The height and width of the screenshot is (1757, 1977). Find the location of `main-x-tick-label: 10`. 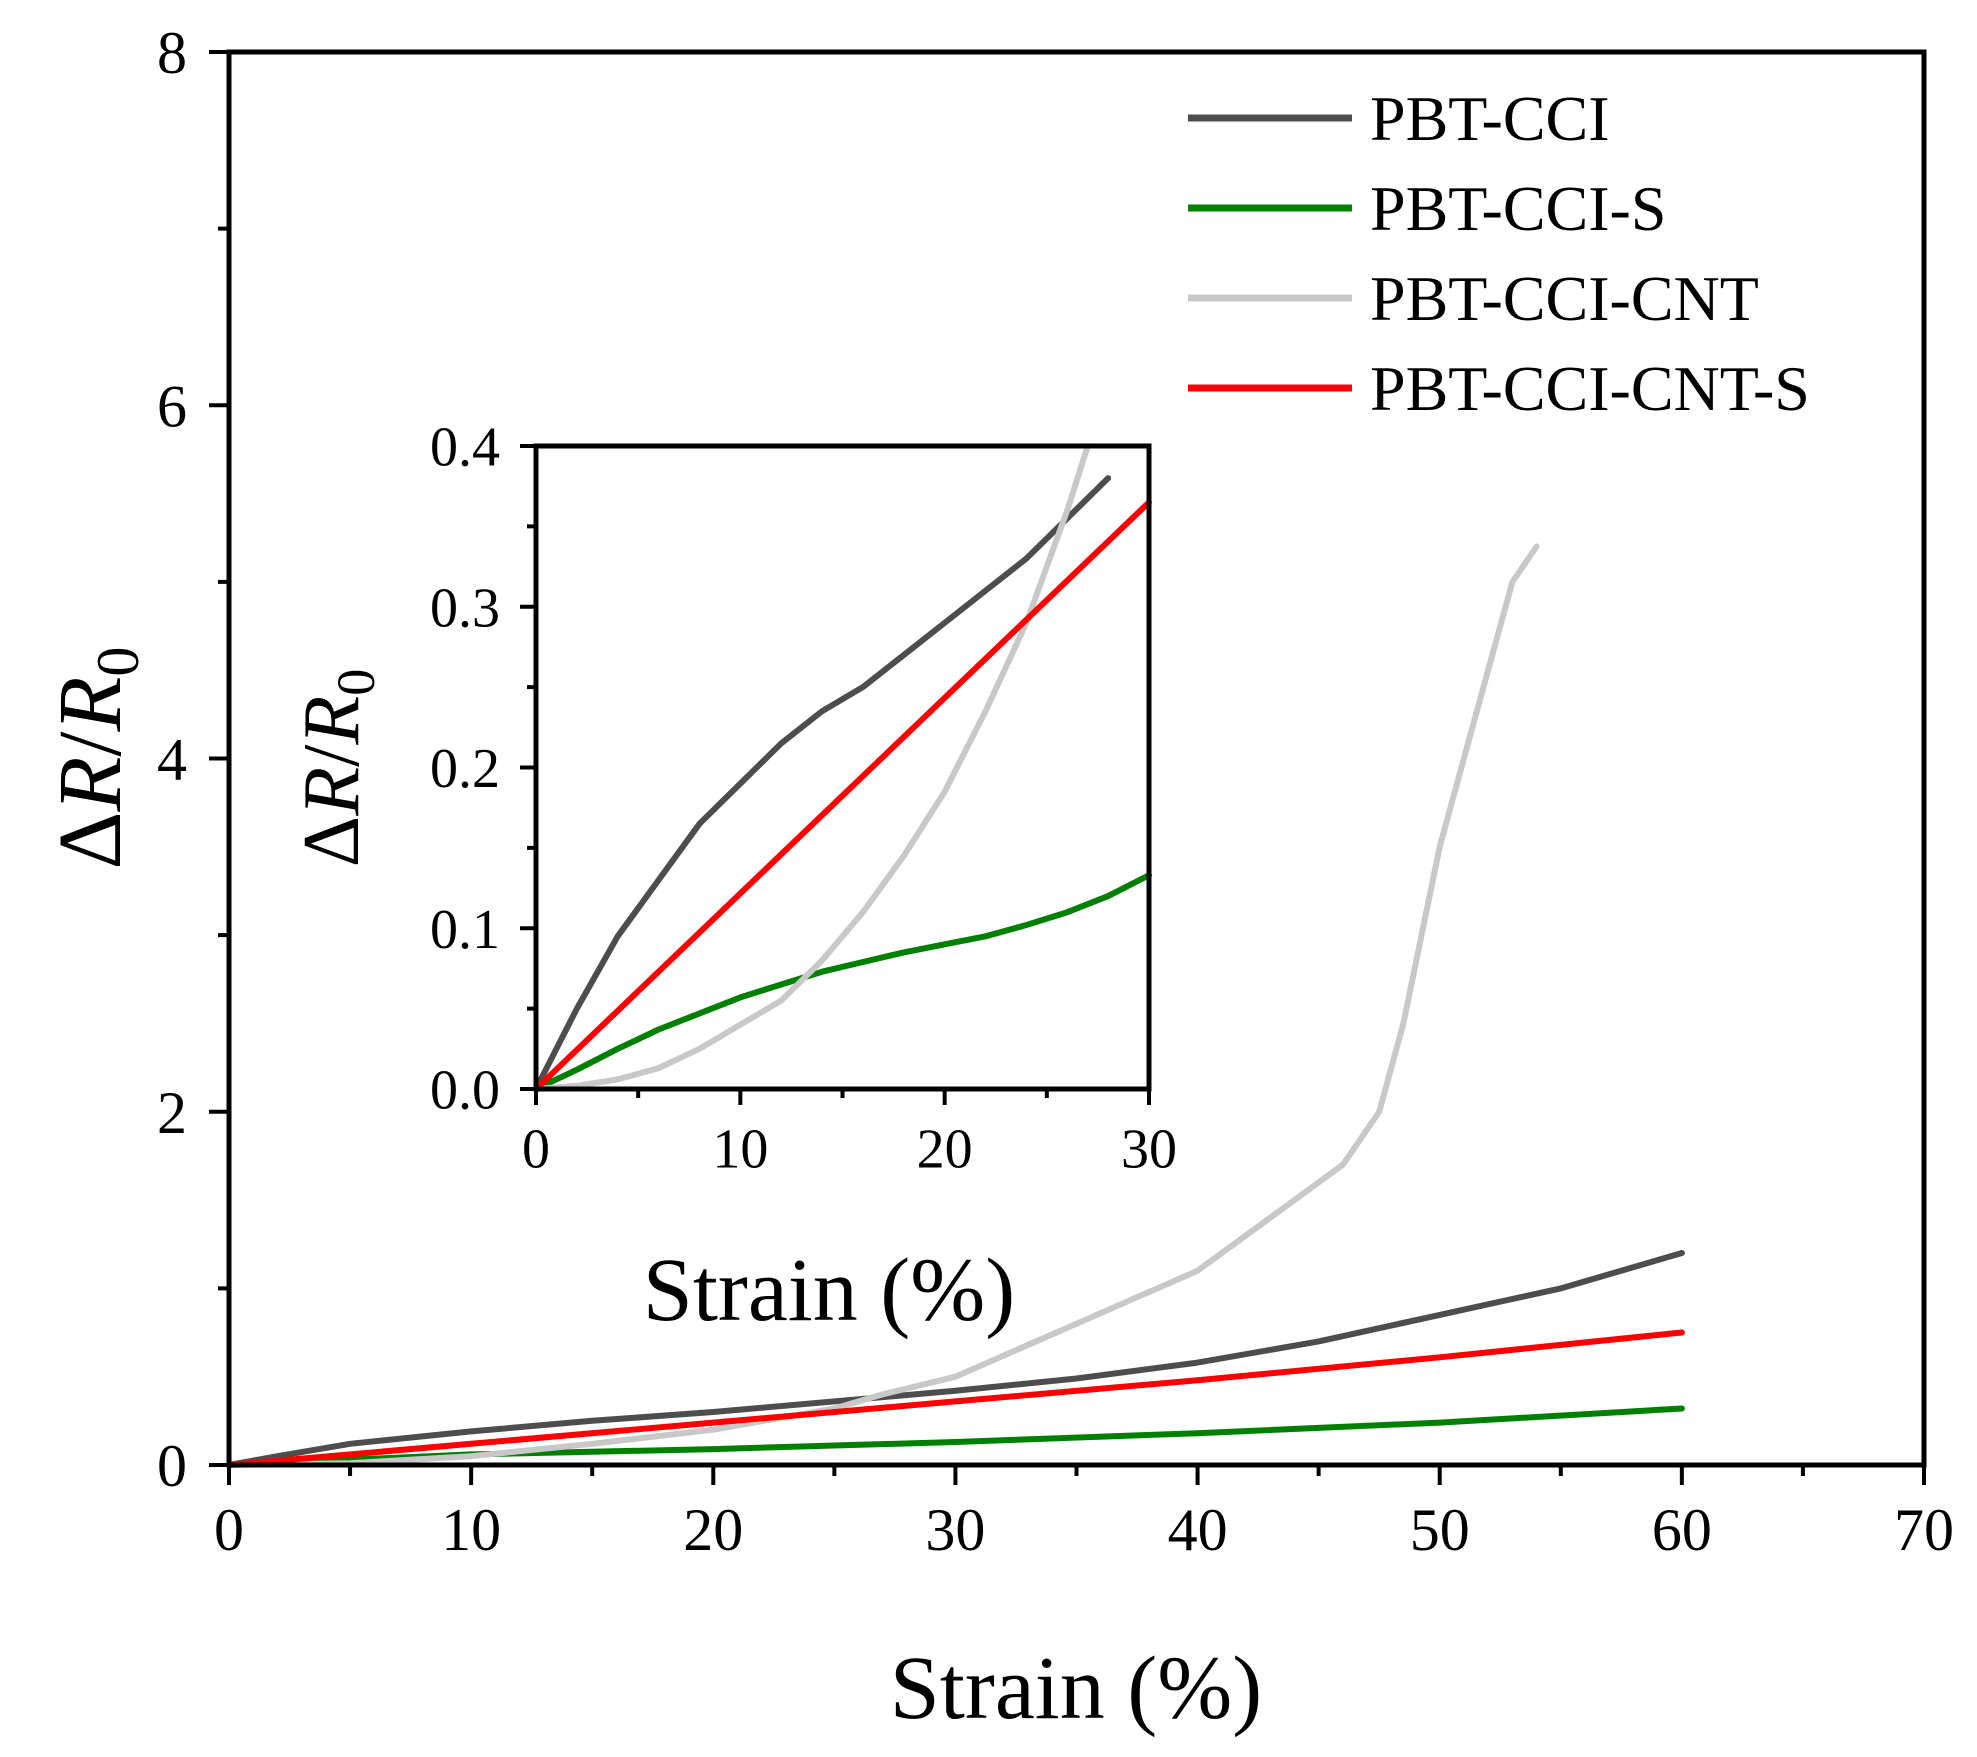

main-x-tick-label: 10 is located at coordinates (471, 1530).